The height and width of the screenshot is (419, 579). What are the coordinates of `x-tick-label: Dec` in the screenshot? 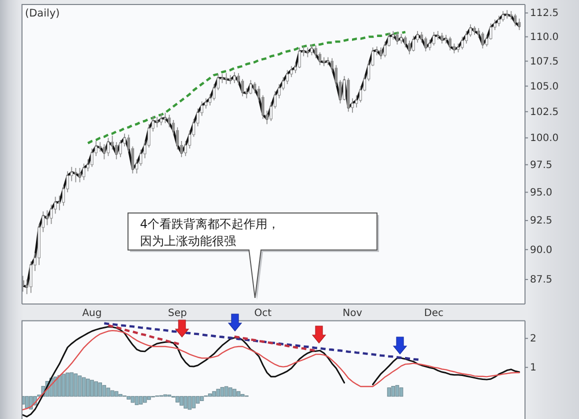 It's located at (434, 314).